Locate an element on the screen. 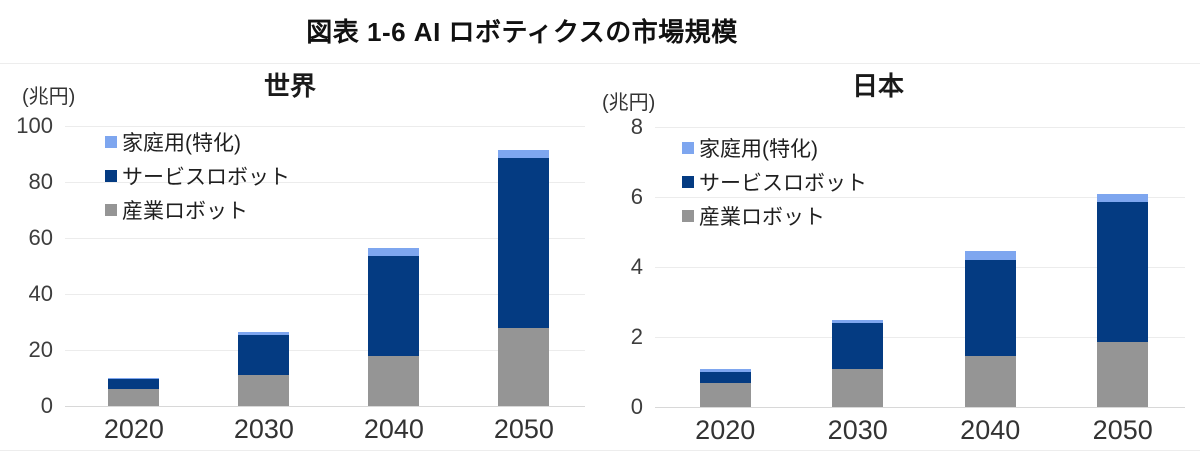  chart-world-legend: 家庭用(特化) サービスロボット 産業ロボット is located at coordinates (197, 176).